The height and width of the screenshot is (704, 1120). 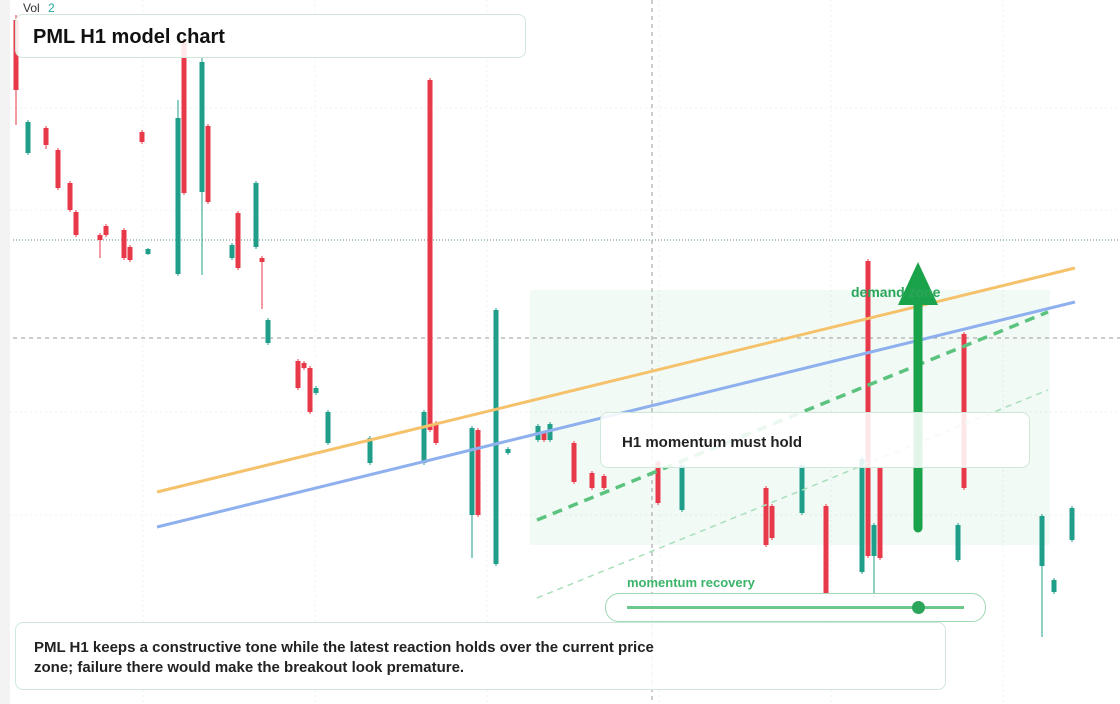 I want to click on zone-label: demand zone, so click(x=896, y=292).